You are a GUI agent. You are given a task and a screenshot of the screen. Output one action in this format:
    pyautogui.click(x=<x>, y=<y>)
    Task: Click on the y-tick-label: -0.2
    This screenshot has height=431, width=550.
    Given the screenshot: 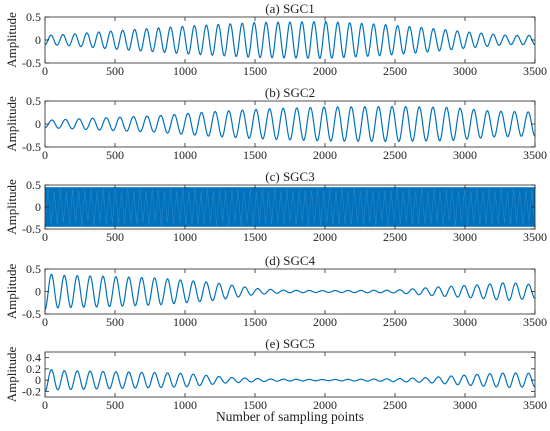 What is the action you would take?
    pyautogui.click(x=31, y=391)
    